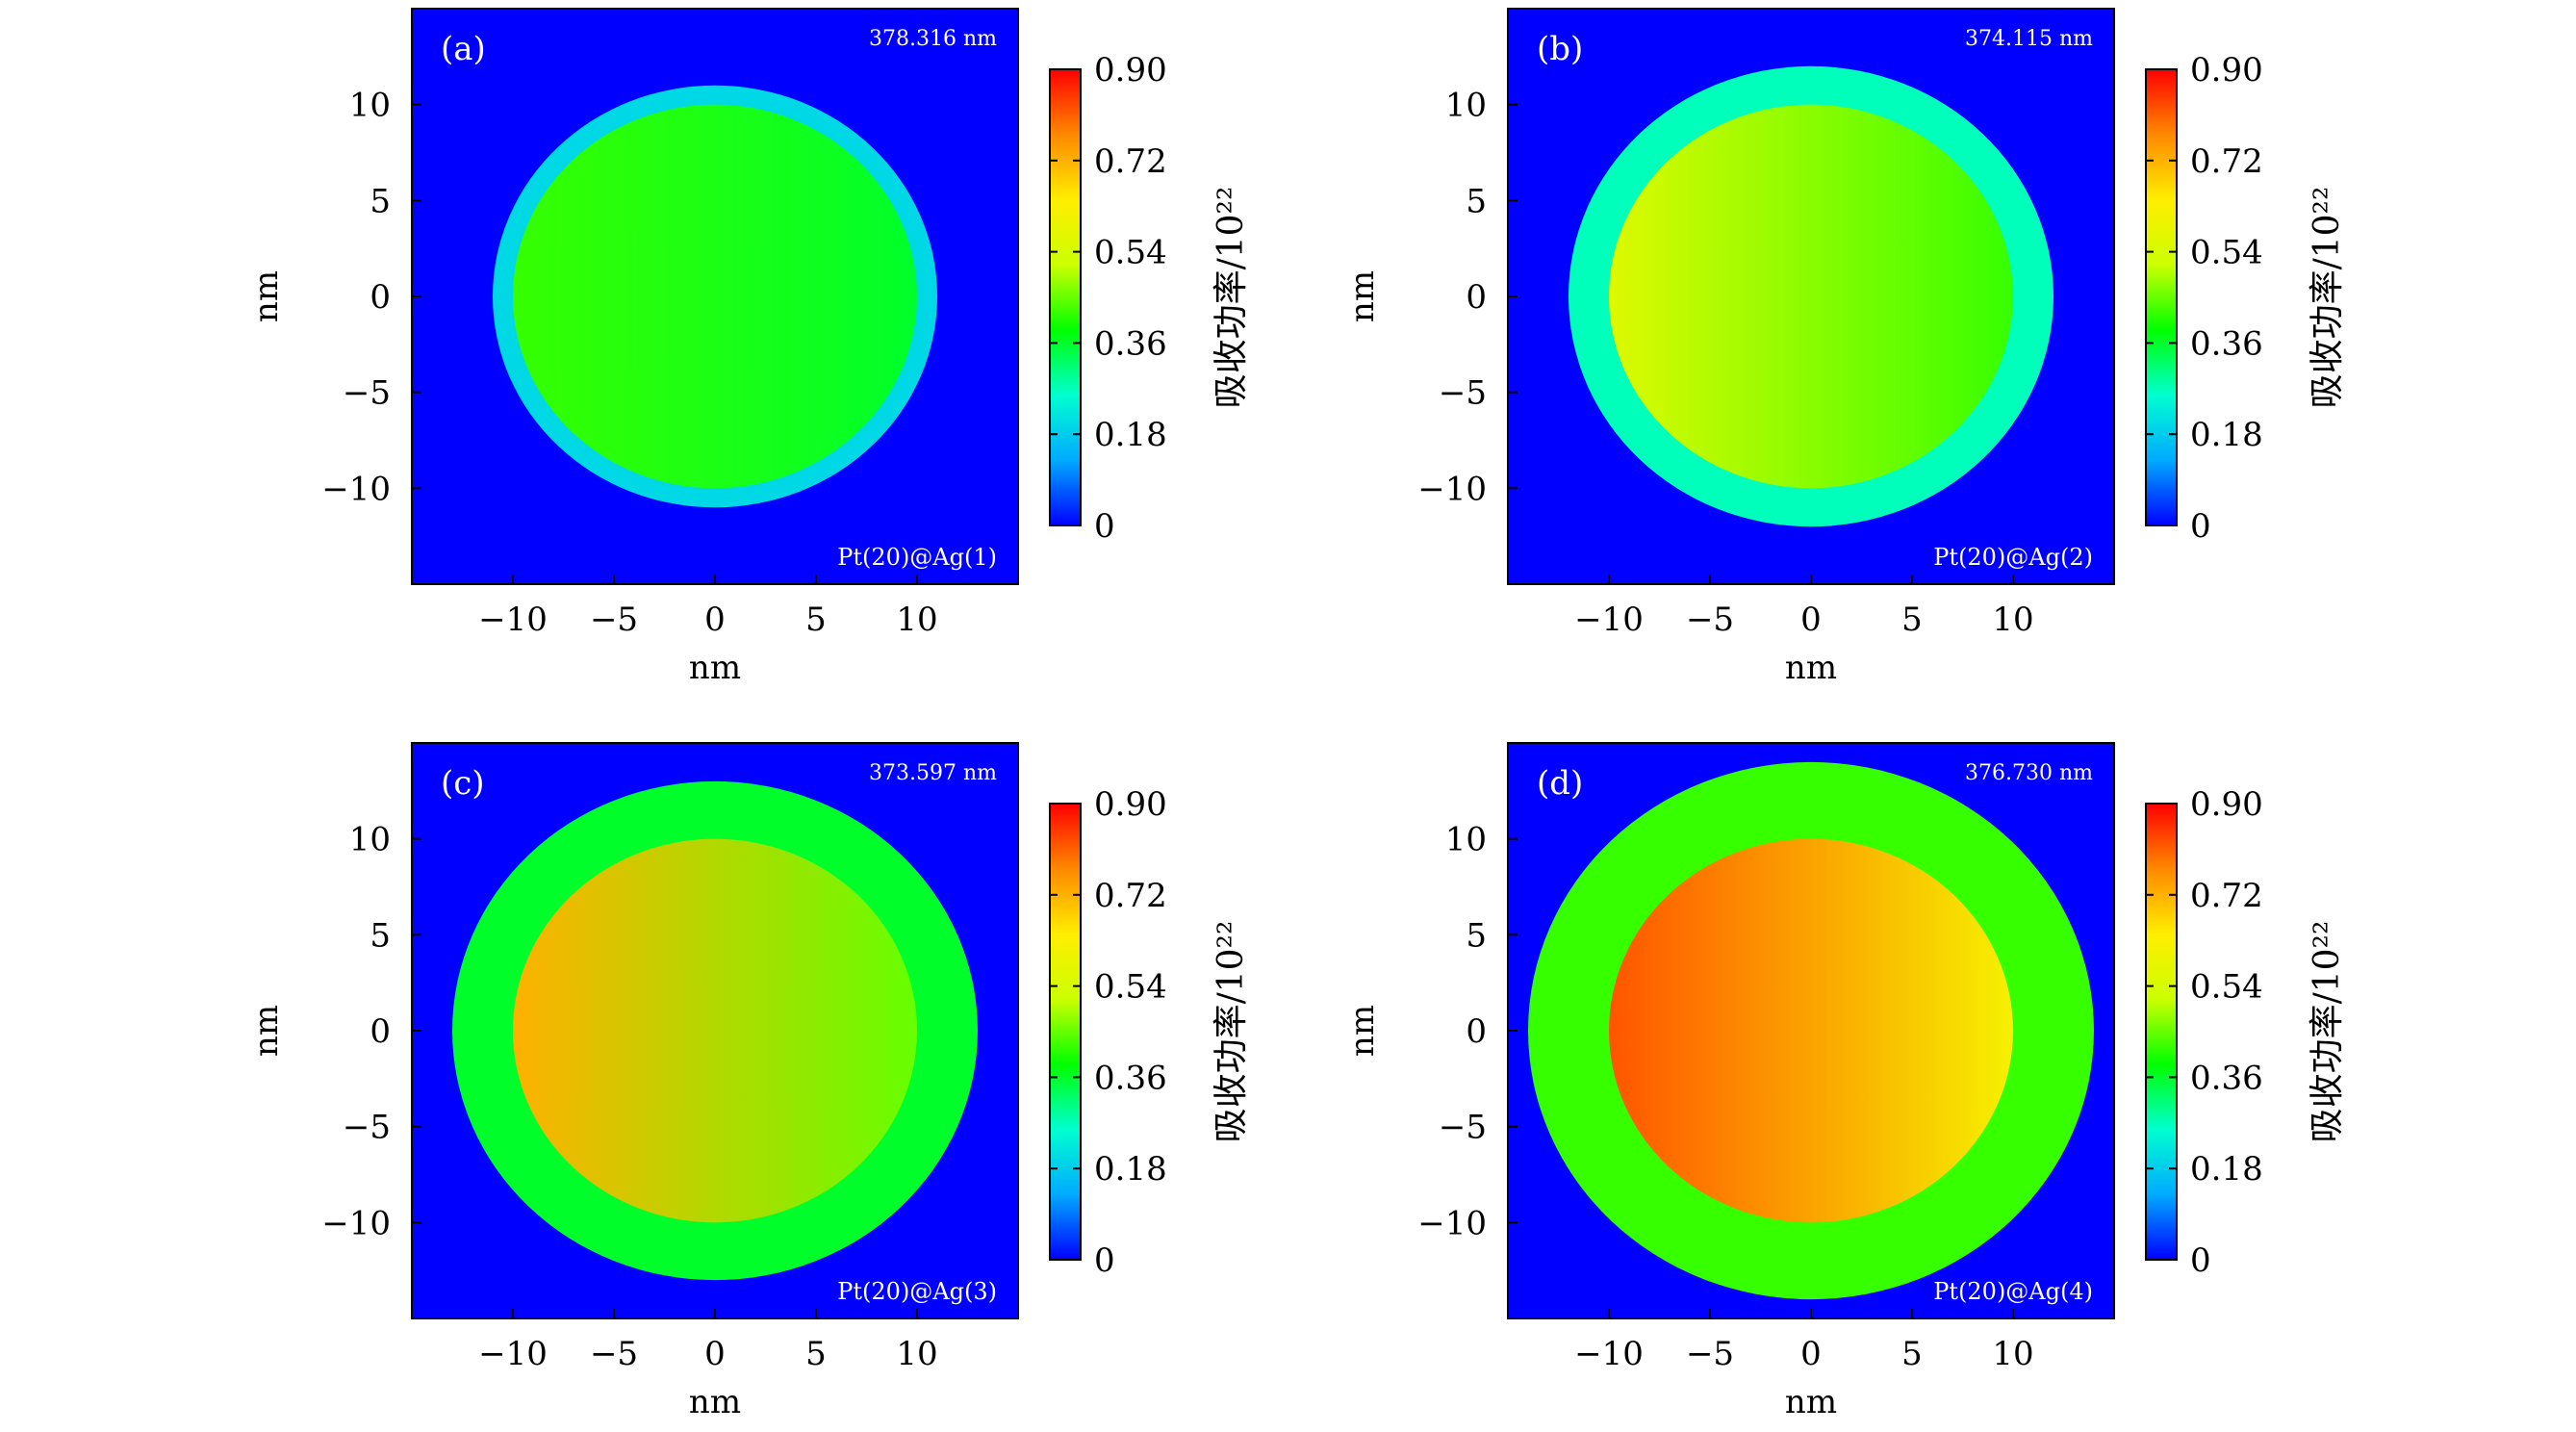 The image size is (2576, 1432). I want to click on wavelength-label: 376.730 nm, so click(2029, 773).